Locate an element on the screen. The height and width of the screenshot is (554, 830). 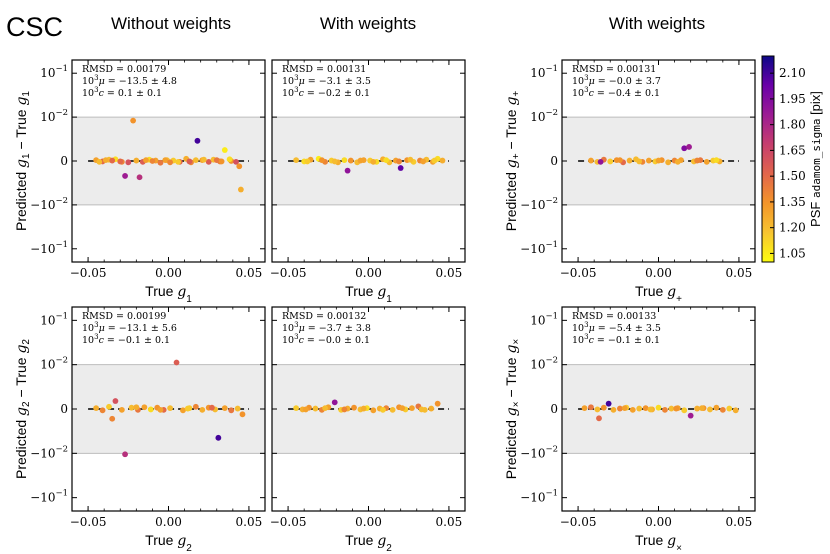
column-title-3: With weights is located at coordinates (657, 23).